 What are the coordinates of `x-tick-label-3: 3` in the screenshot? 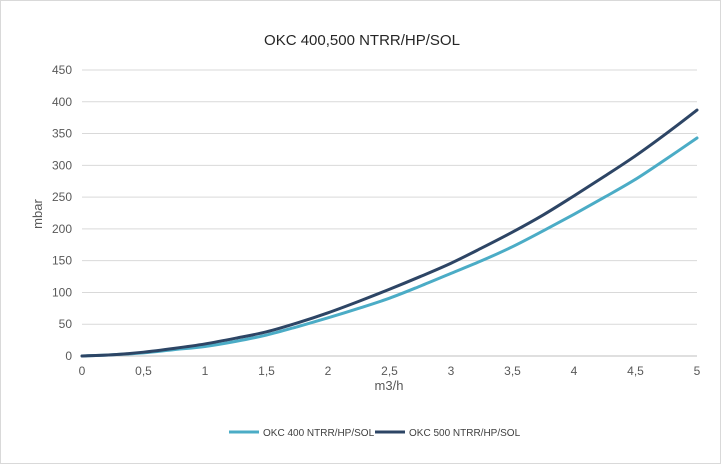 It's located at (451, 371).